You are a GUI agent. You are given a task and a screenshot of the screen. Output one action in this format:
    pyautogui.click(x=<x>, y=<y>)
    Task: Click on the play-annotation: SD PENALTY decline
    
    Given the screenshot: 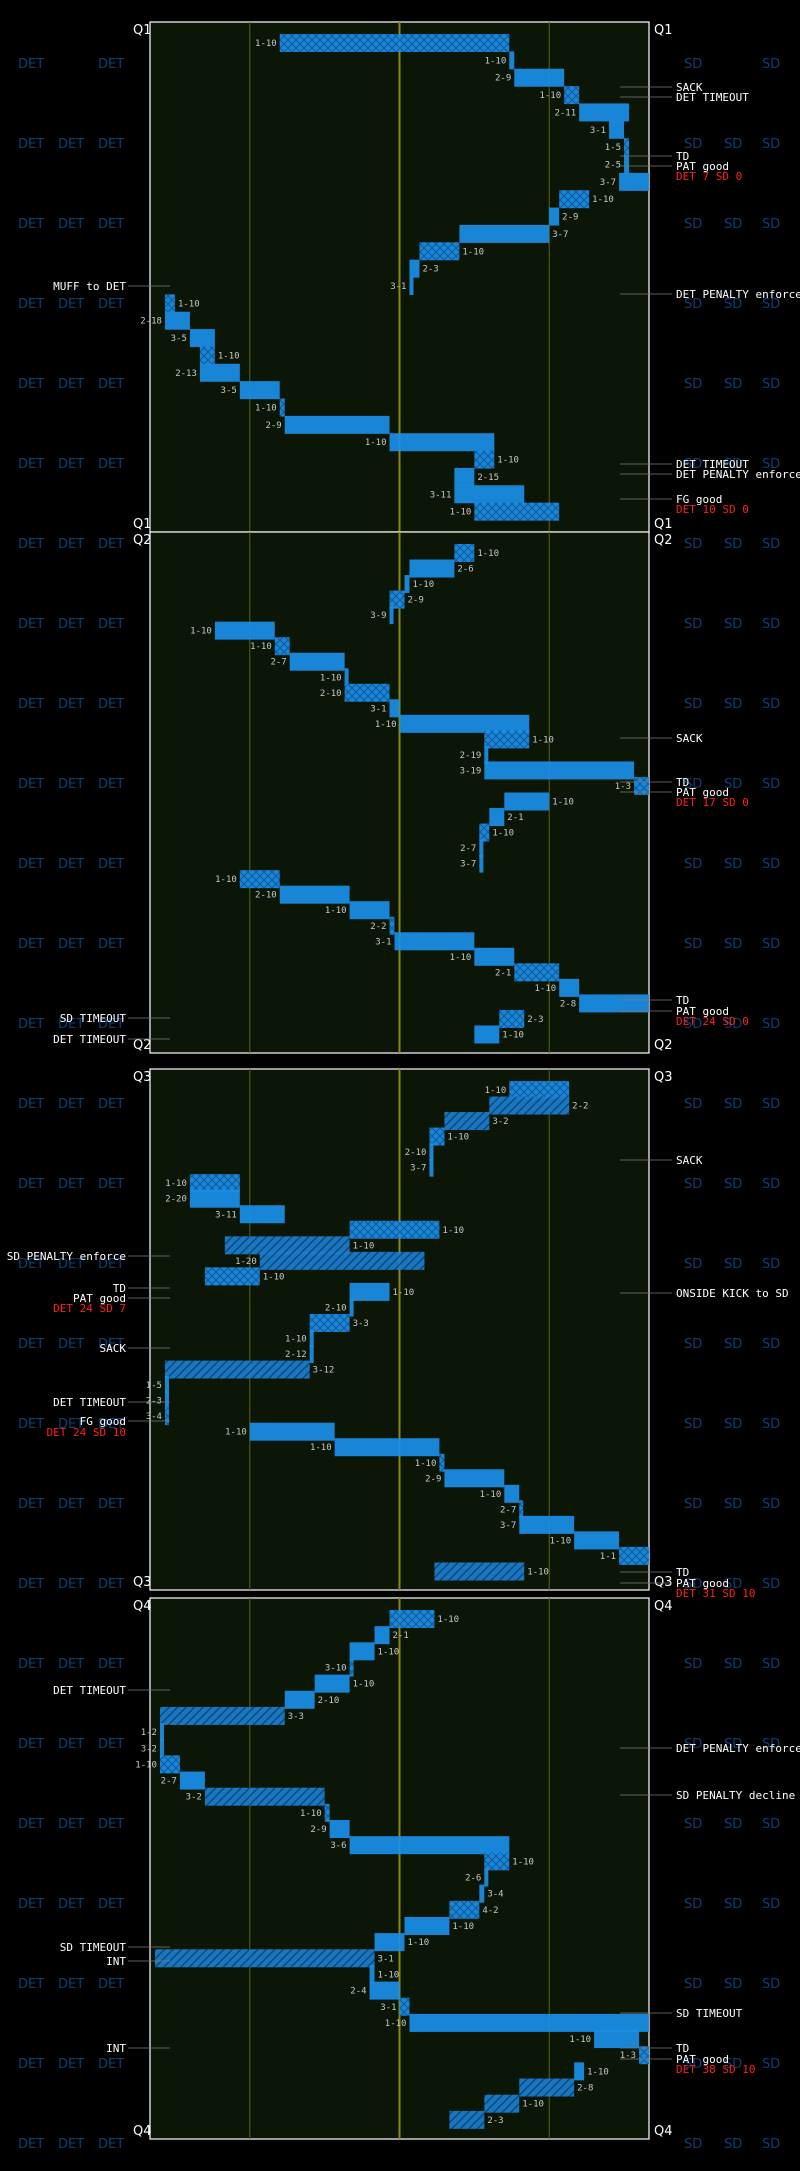 What is the action you would take?
    pyautogui.click(x=735, y=1795)
    